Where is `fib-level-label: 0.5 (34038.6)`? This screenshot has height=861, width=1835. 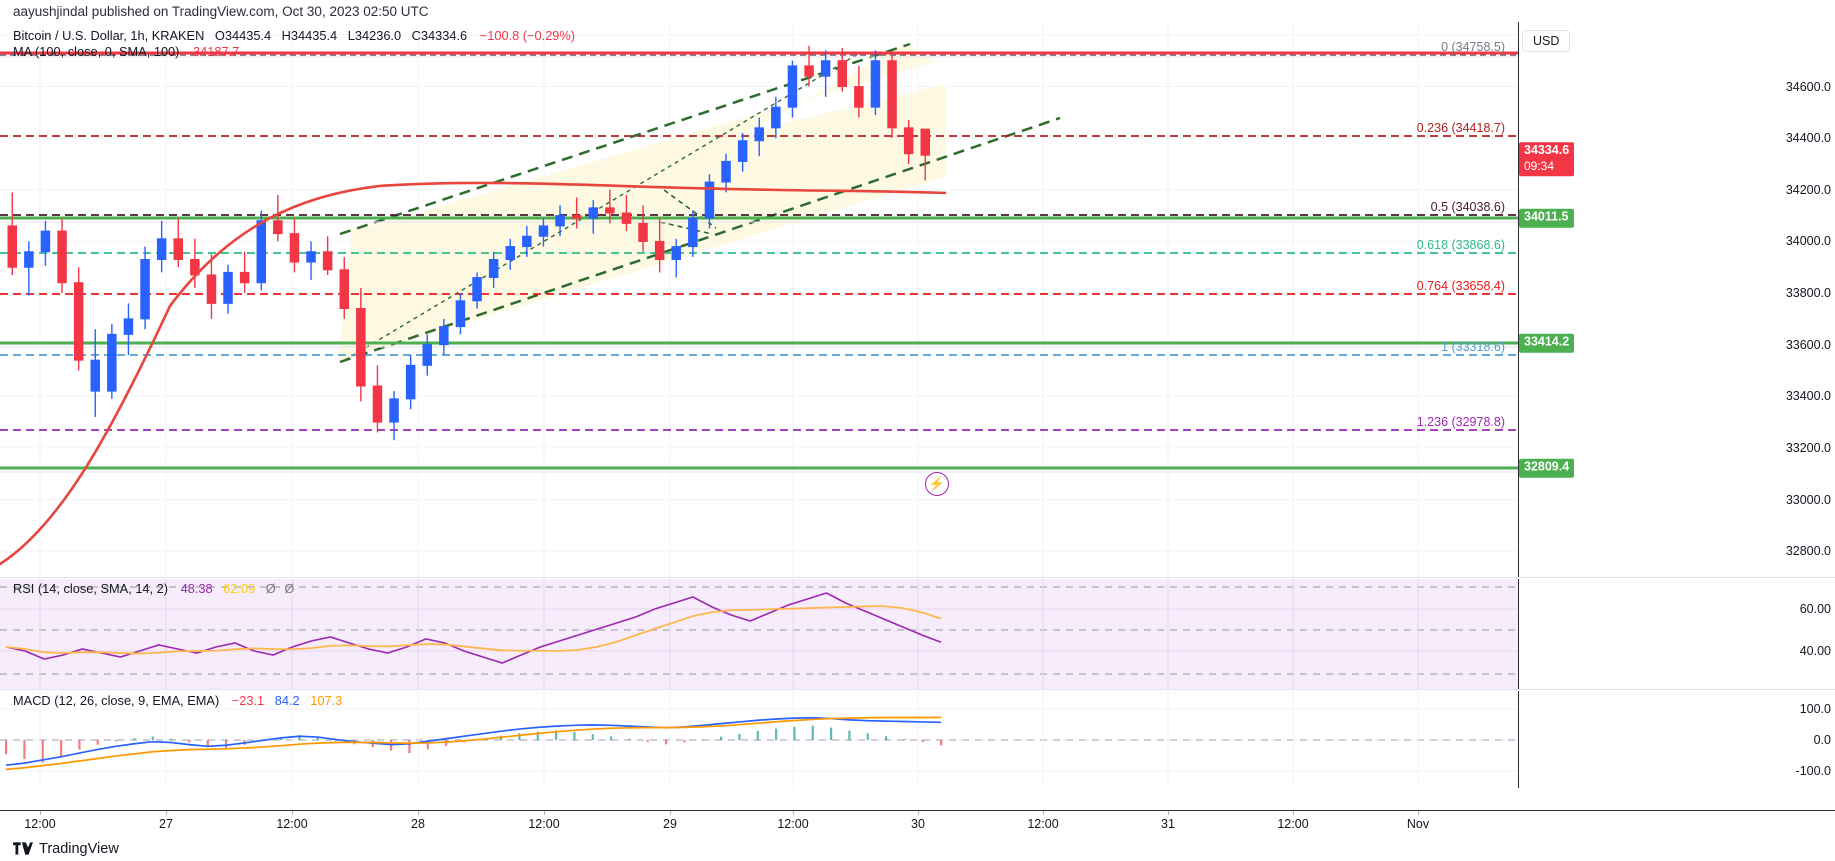
fib-level-label: 0.5 (34038.6) is located at coordinates (1467, 207).